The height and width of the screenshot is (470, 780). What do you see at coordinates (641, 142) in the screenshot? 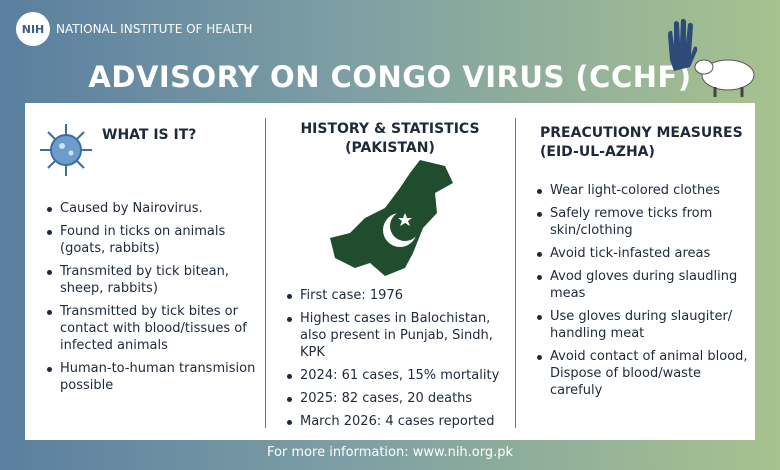
I see `column-title: PREACUTIONY MEASURES (EID-UL-AZHA)` at bounding box center [641, 142].